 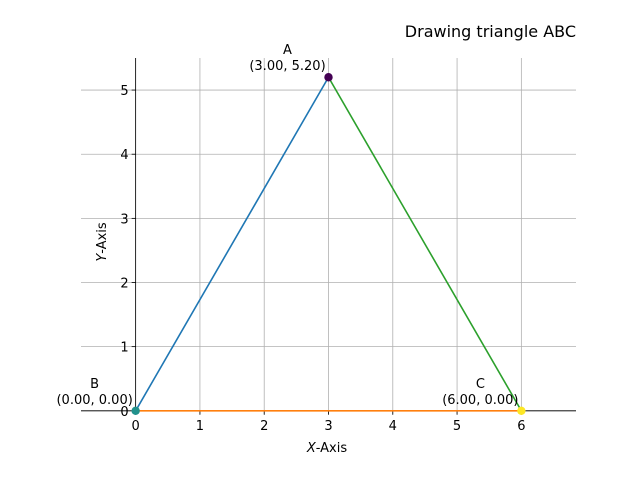 I want to click on vertex-marker-C, so click(x=521, y=410).